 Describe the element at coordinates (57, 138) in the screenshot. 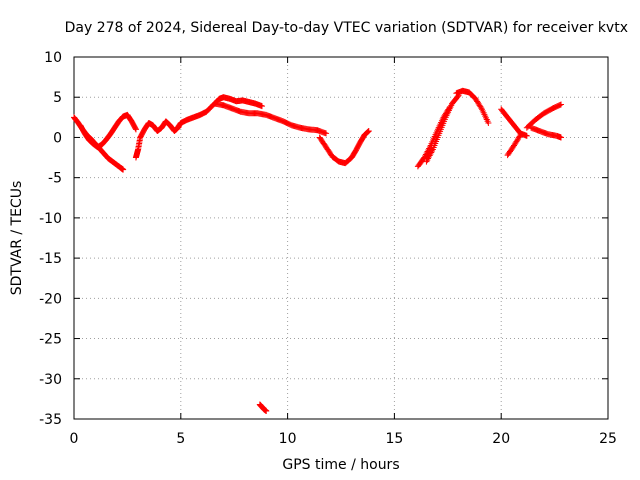

I see `y-tick-label: 0` at that location.